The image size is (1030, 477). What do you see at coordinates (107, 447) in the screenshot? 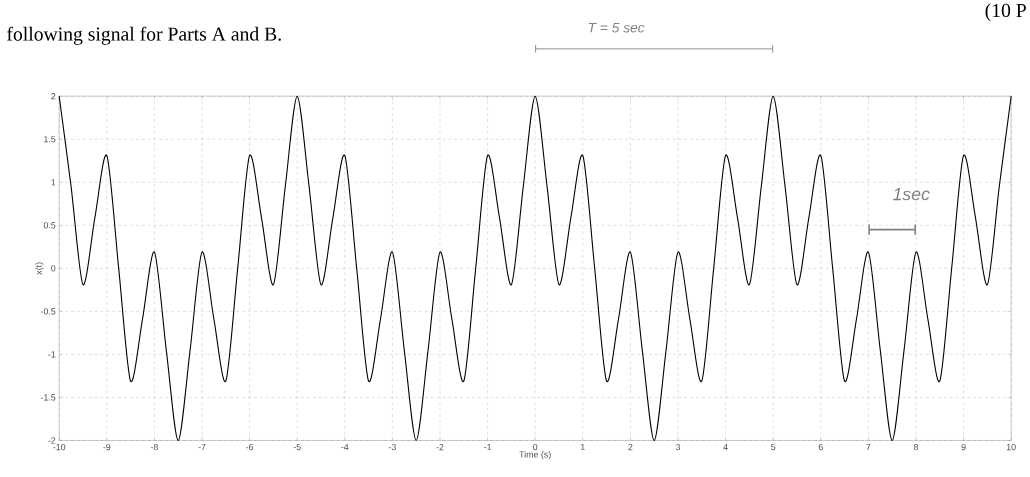
I see `x-tick-label: -9` at bounding box center [107, 447].